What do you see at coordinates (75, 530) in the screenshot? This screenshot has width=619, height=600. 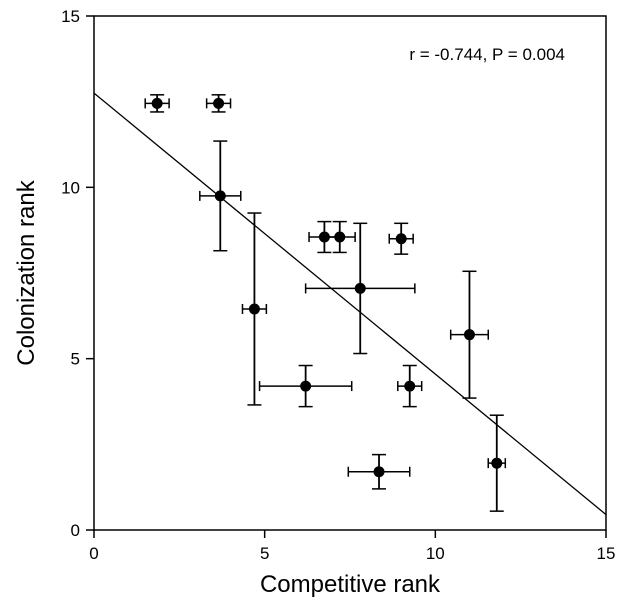 I see `y-tick-label-0: 0` at bounding box center [75, 530].